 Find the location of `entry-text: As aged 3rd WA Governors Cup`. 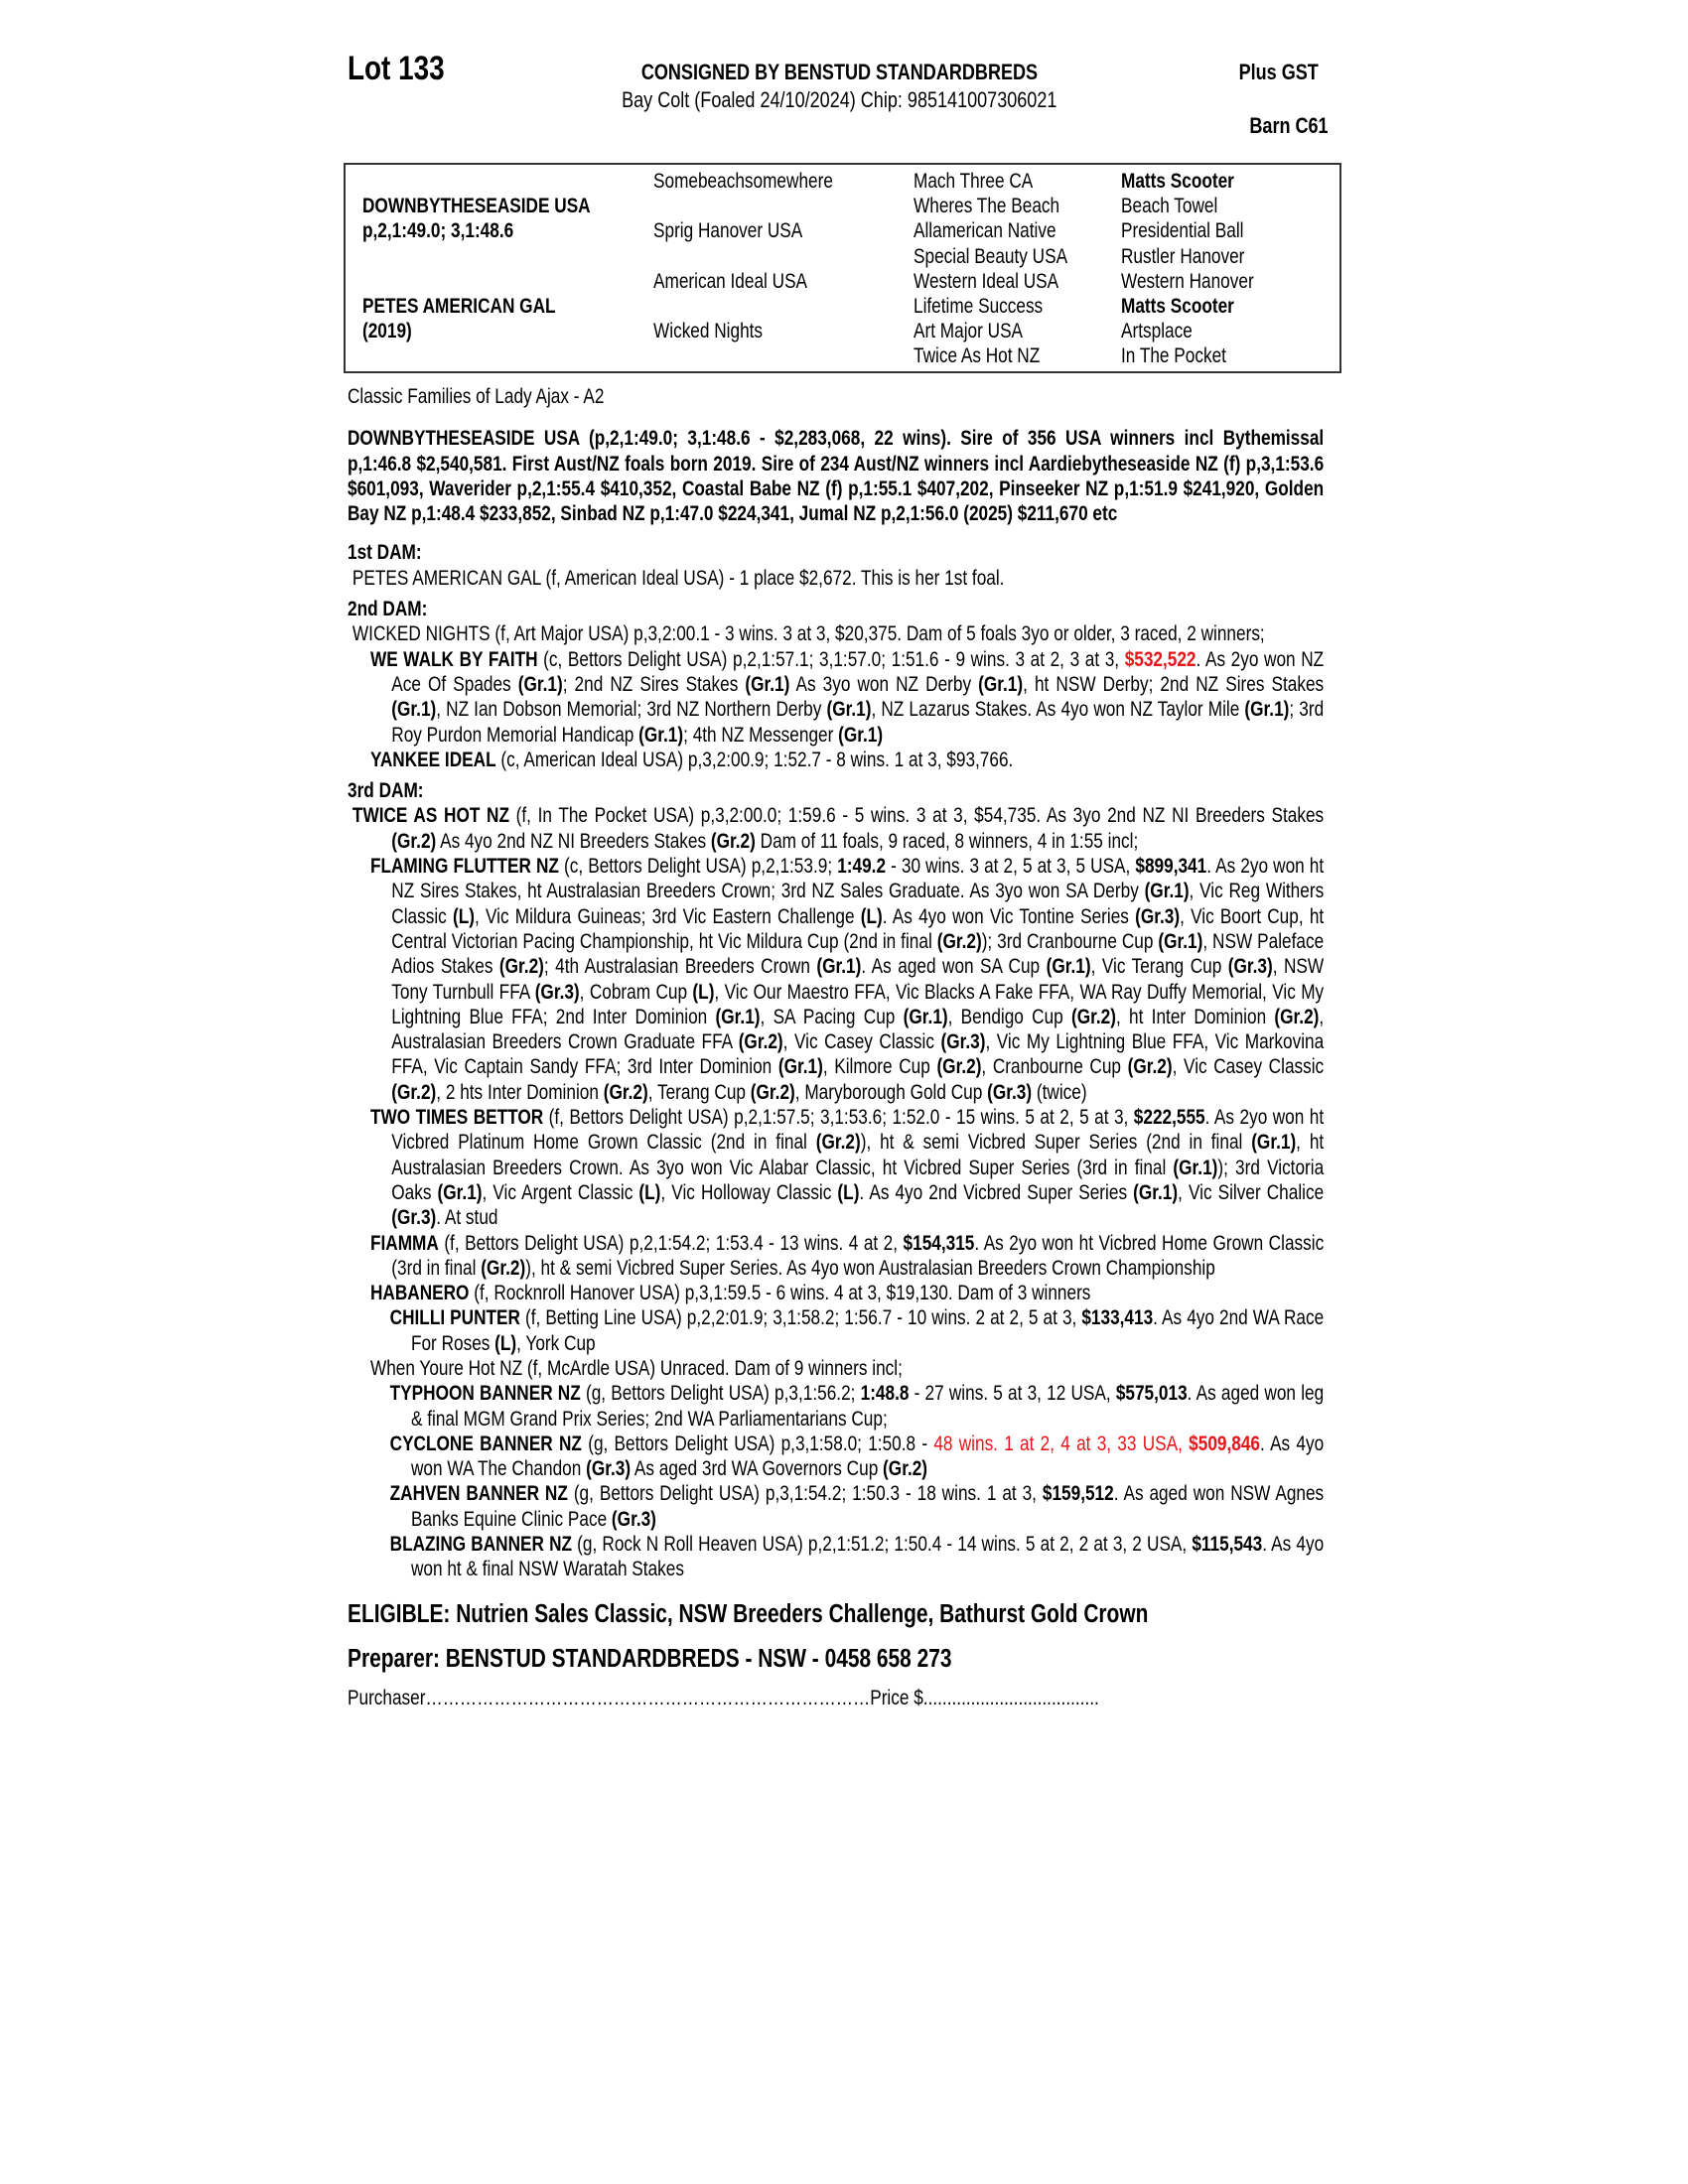

entry-text: As aged 3rd WA Governors Cup is located at coordinates (757, 1469).